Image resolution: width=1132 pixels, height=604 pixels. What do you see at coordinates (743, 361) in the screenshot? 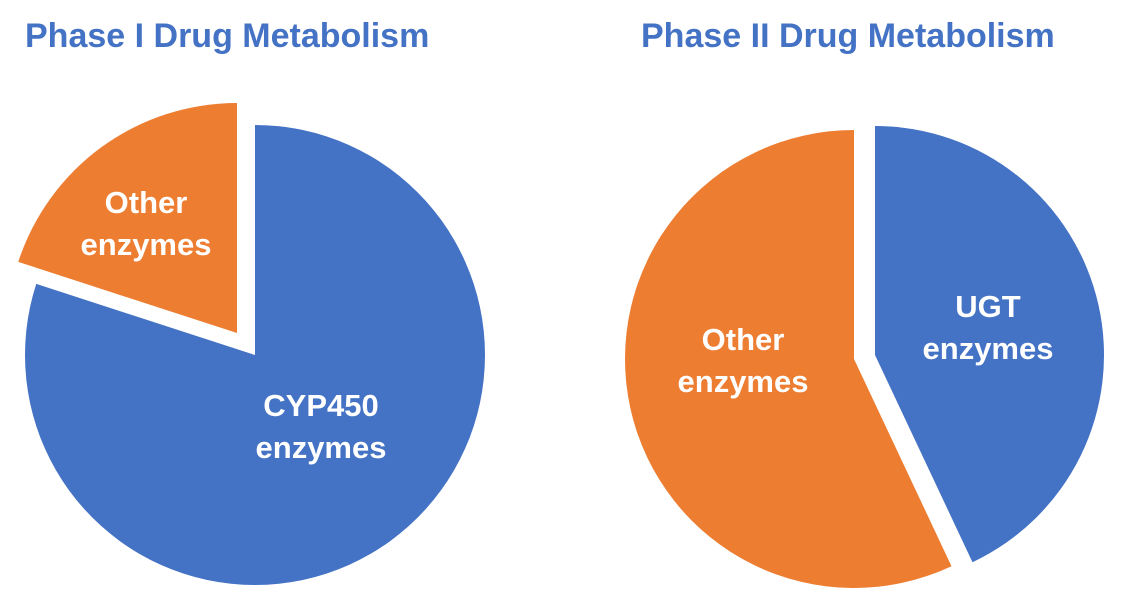
I see `phase-2-label-other-enzymes: Other enzymes` at bounding box center [743, 361].